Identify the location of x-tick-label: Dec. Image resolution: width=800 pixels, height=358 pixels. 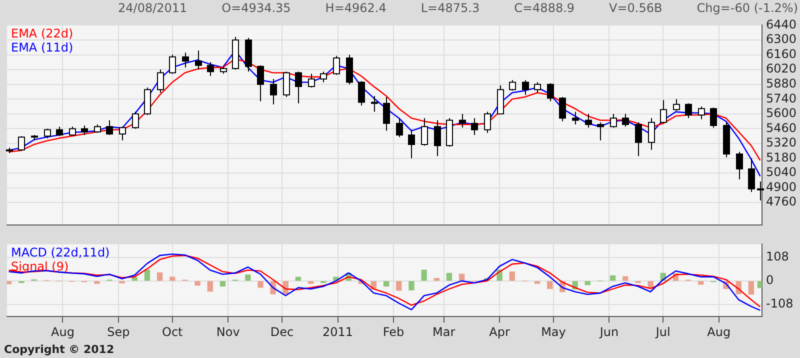
(282, 331).